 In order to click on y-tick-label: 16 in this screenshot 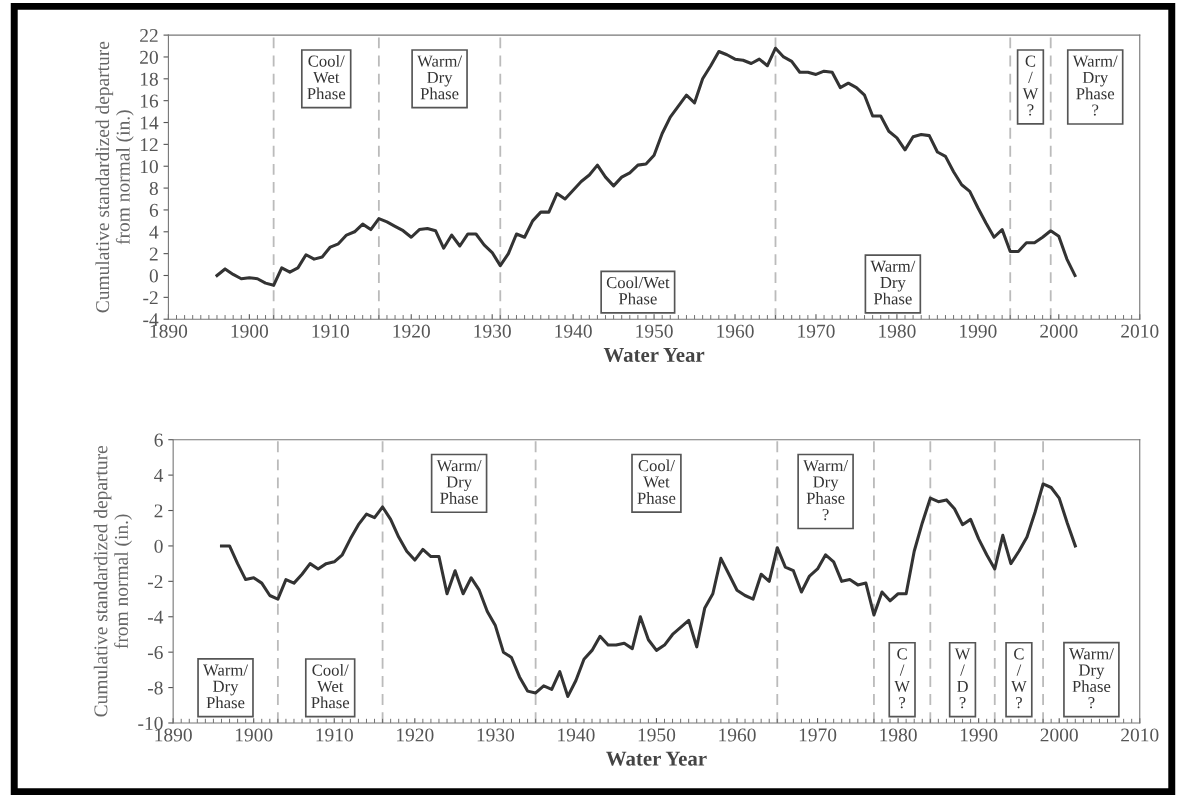, I will do `click(149, 101)`.